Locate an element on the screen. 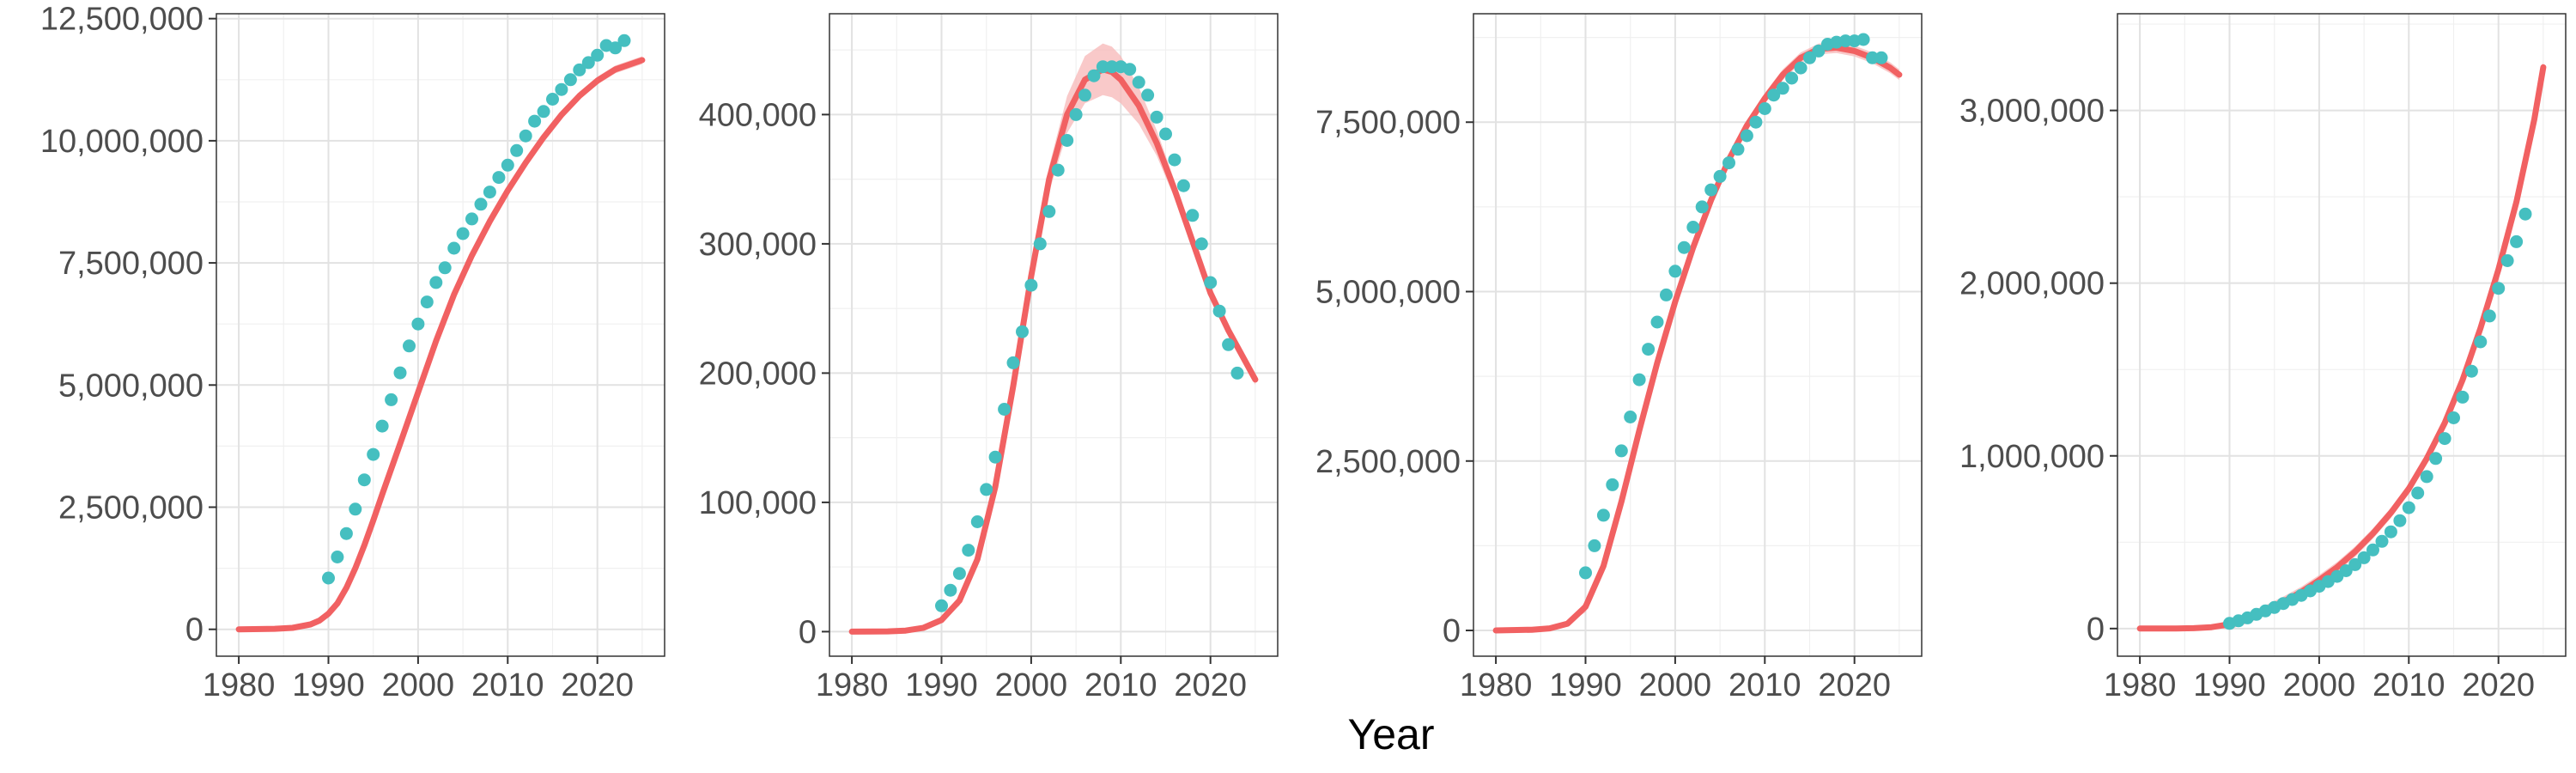  y-tick-label: 2,500,000 is located at coordinates (1388, 462).